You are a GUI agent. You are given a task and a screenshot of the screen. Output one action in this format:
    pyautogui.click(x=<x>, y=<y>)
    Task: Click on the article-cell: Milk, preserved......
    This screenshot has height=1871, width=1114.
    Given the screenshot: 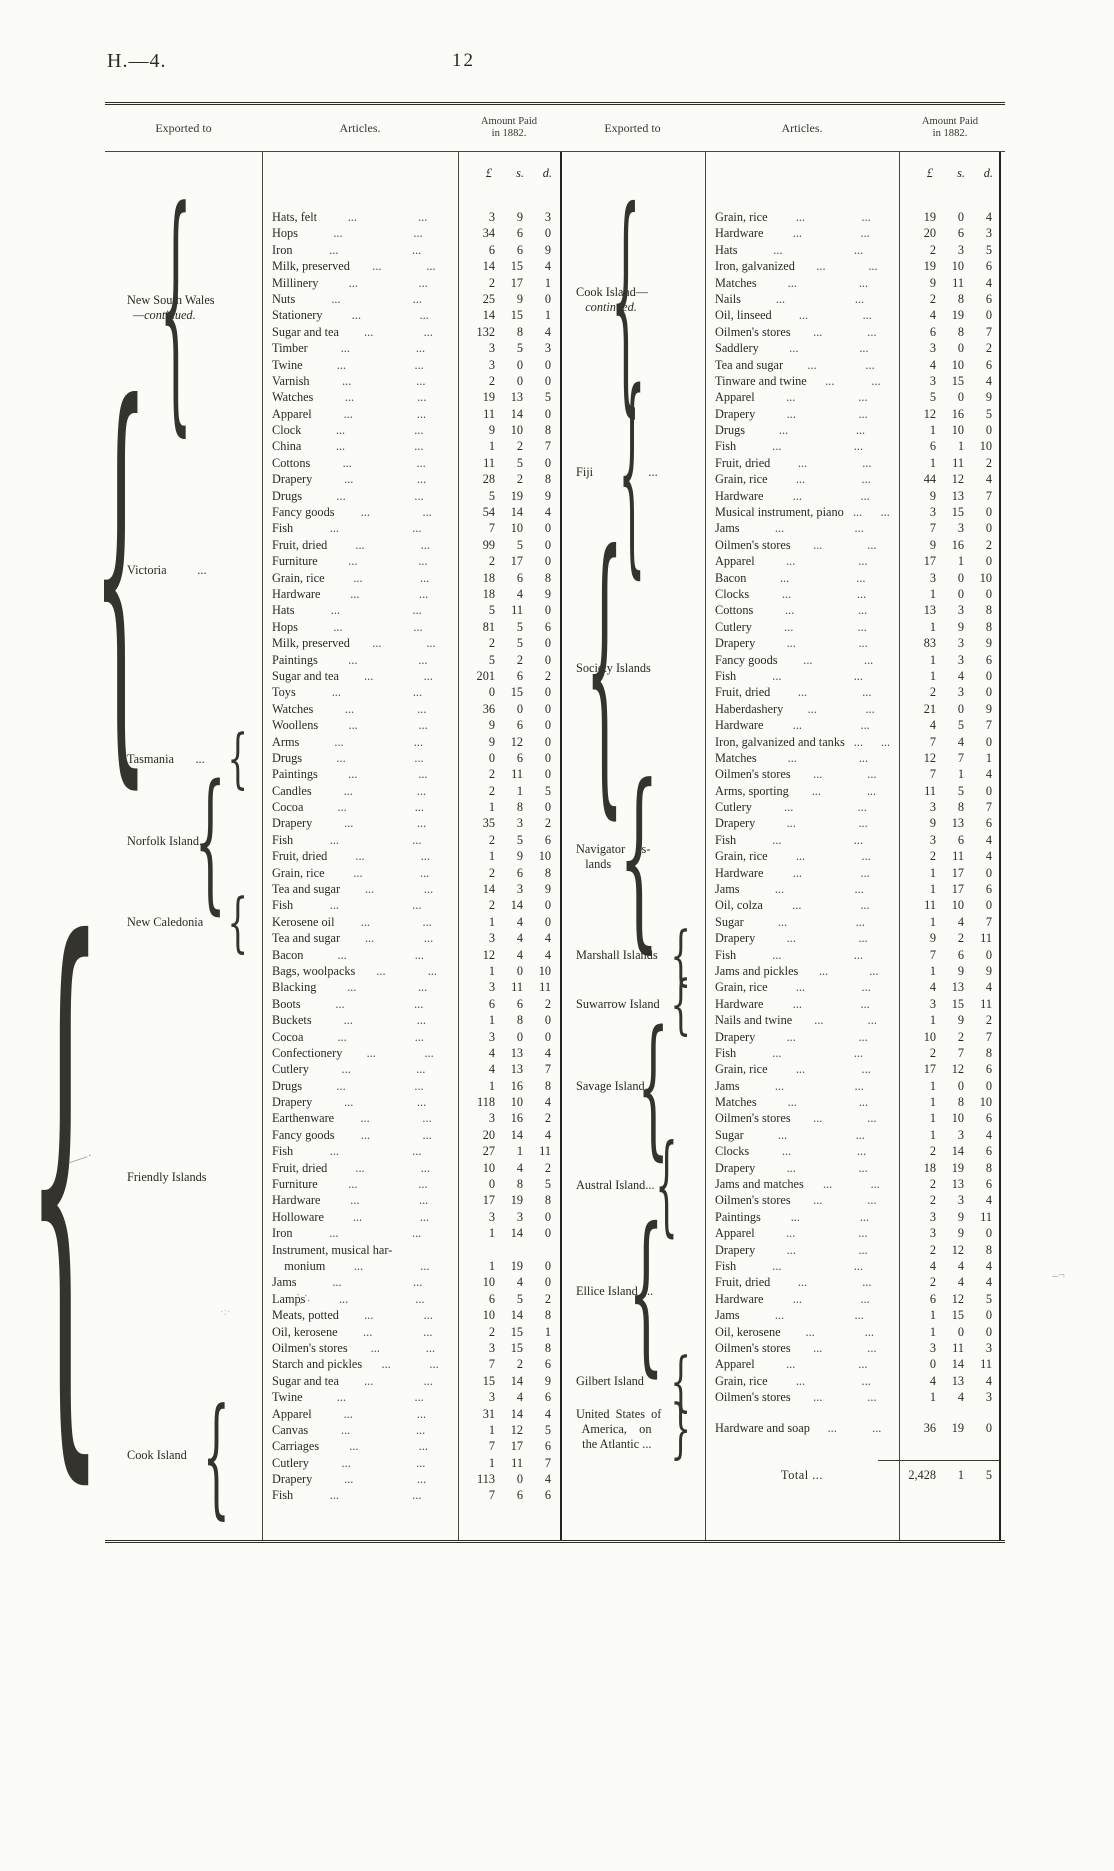 What is the action you would take?
    pyautogui.click(x=360, y=266)
    